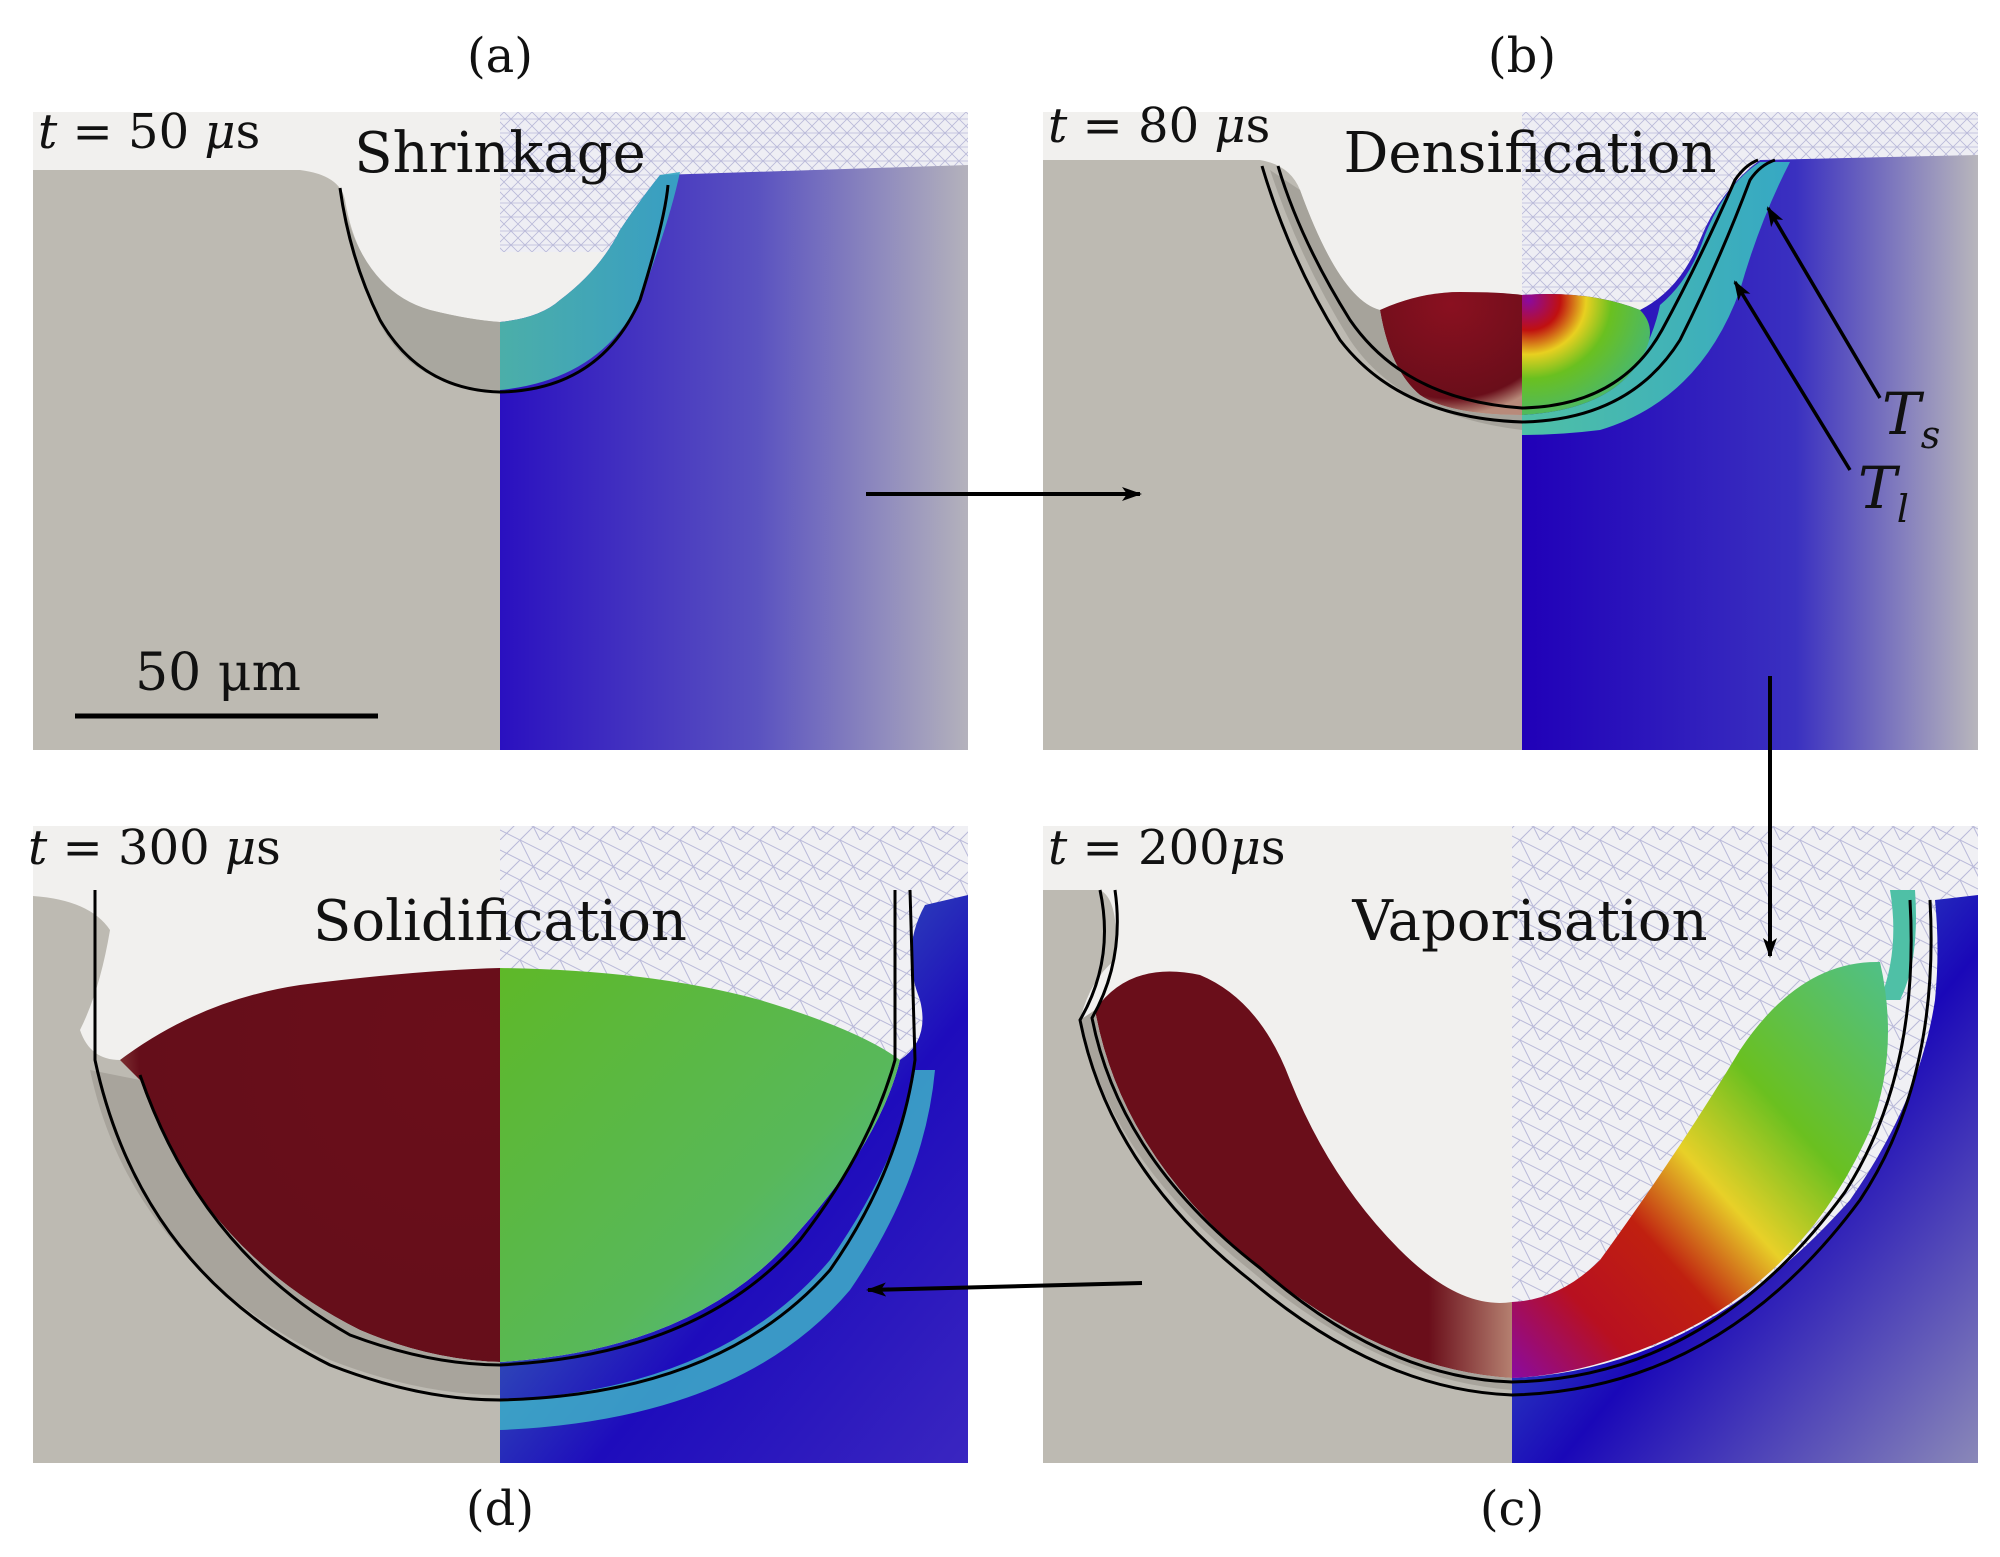 The height and width of the screenshot is (1557, 2000). Describe the element at coordinates (1883, 492) in the screenshot. I see `tl-label: Tl` at that location.